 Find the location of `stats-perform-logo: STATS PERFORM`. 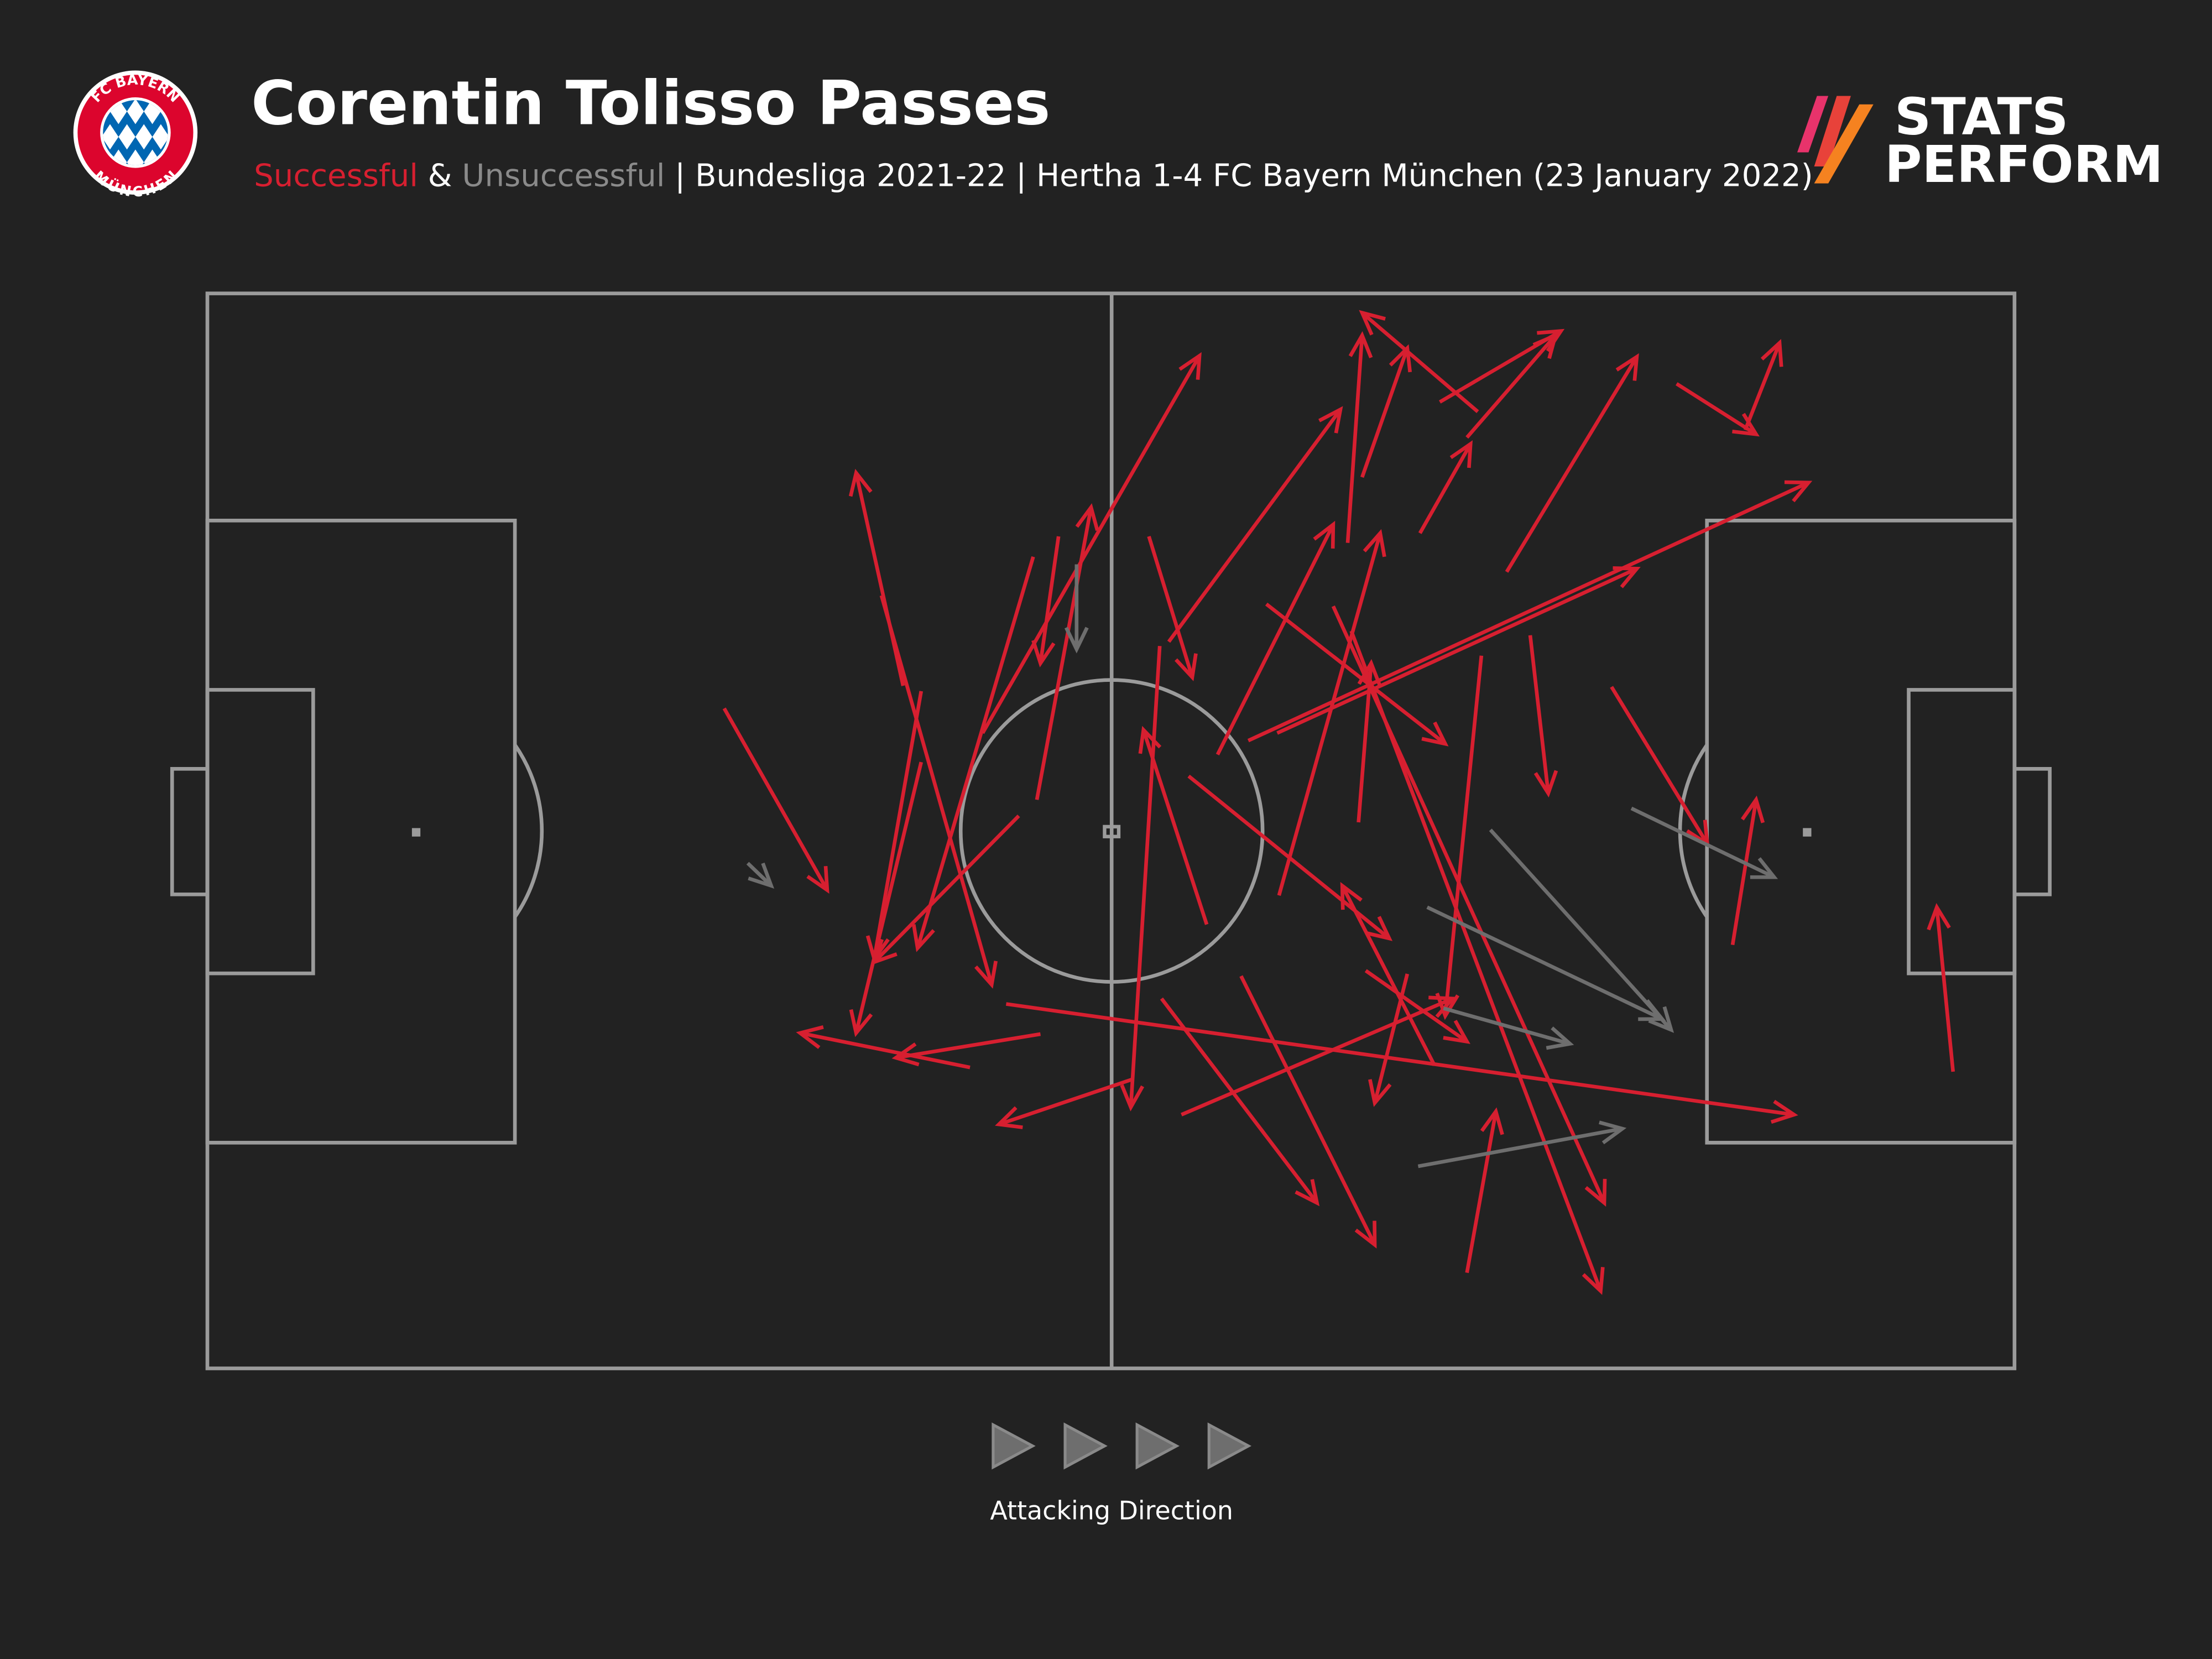

stats-perform-logo: STATS PERFORM is located at coordinates (1980, 141).